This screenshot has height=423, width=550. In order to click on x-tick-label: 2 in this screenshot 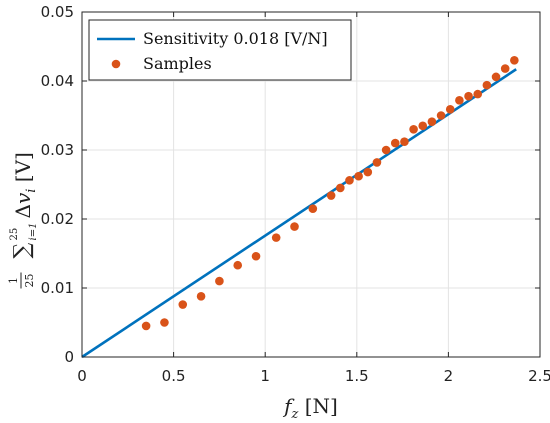, I will do `click(449, 376)`.